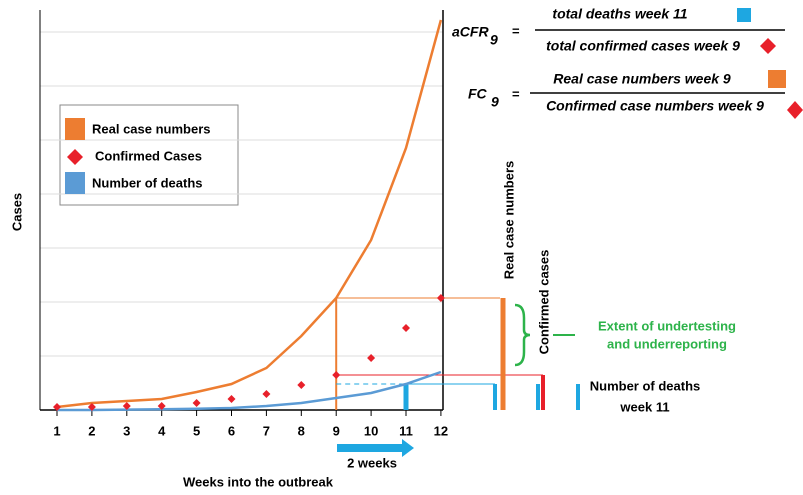 This screenshot has width=803, height=495. I want to click on line, so click(249, 391).